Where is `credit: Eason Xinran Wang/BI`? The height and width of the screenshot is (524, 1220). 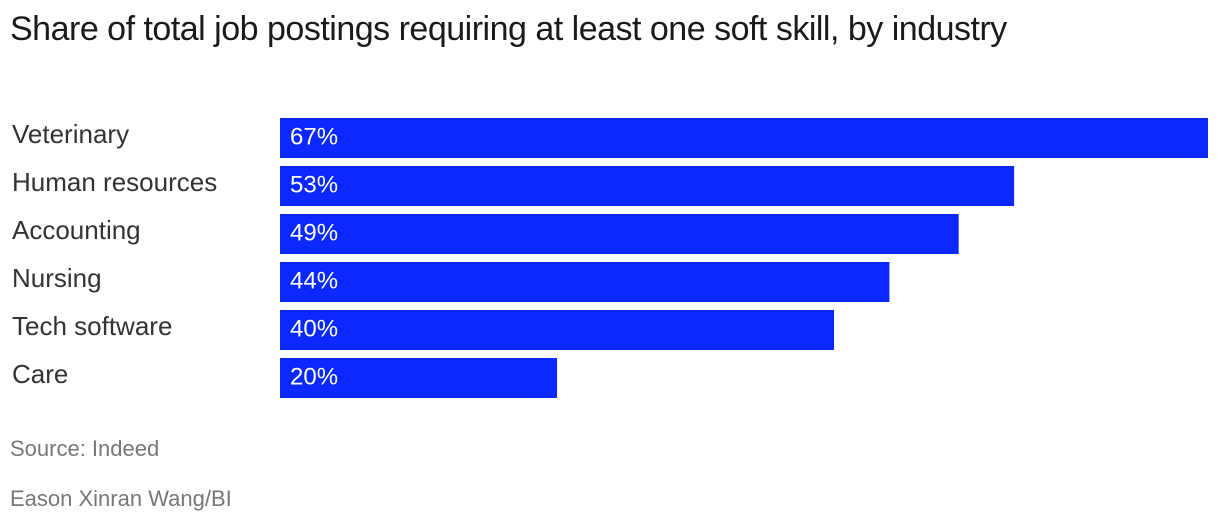
credit: Eason Xinran Wang/BI is located at coordinates (121, 498).